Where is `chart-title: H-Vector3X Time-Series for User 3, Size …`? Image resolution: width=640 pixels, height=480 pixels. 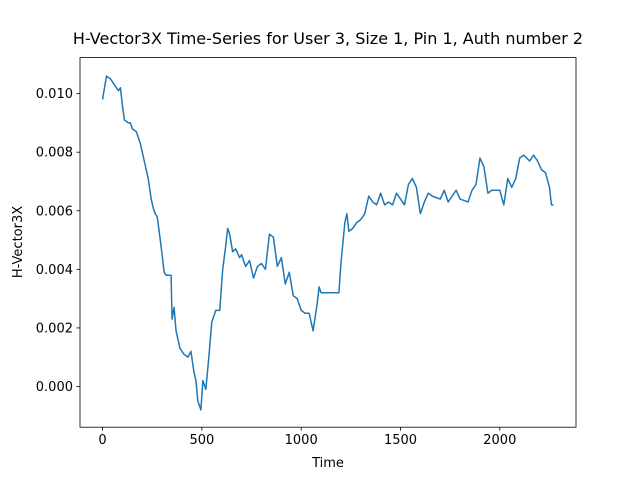 chart-title: H-Vector3X Time-Series for User 3, Size … is located at coordinates (328, 38).